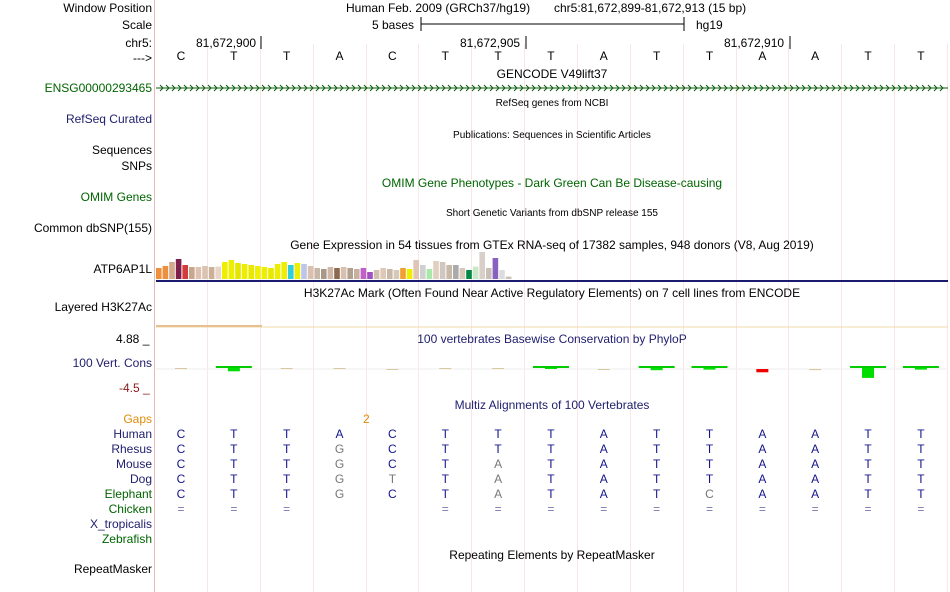 The width and height of the screenshot is (950, 592). What do you see at coordinates (126, 539) in the screenshot?
I see `species-label: Zebrafish` at bounding box center [126, 539].